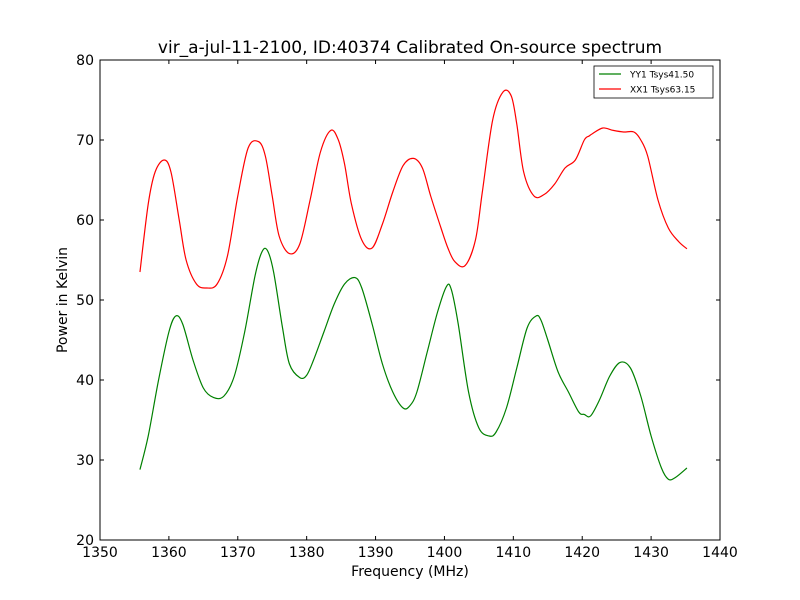  I want to click on legend-label-xx1: XX1 Tsys63.15, so click(662, 91).